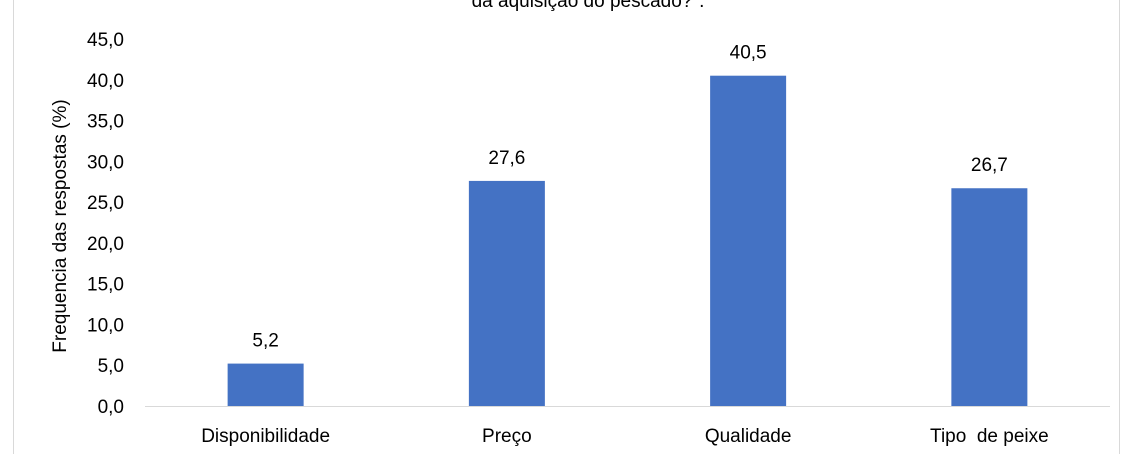 This screenshot has height=454, width=1129. What do you see at coordinates (105, 325) in the screenshot?
I see `y-tick-label: 10,0` at bounding box center [105, 325].